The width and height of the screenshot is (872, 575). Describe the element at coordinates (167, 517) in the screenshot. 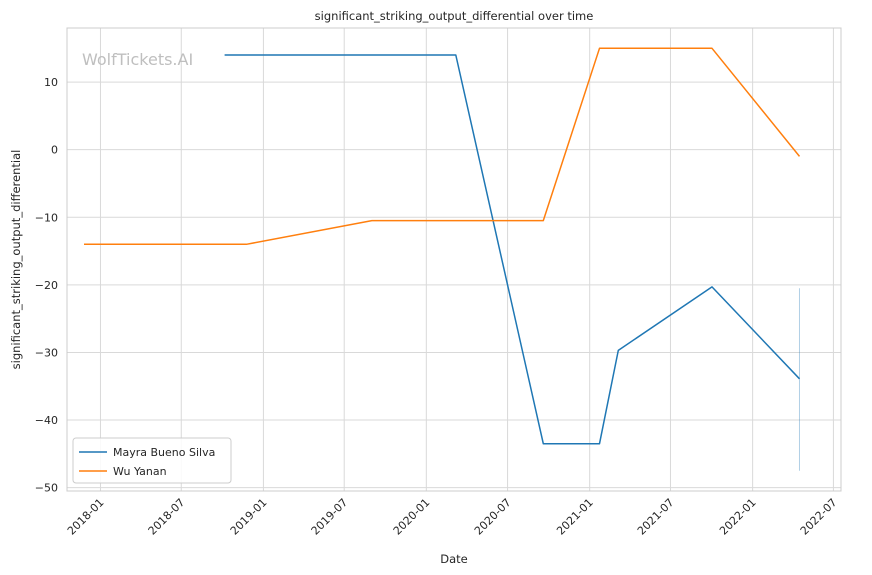

I see `x-tick-label: 2018-07` at that location.